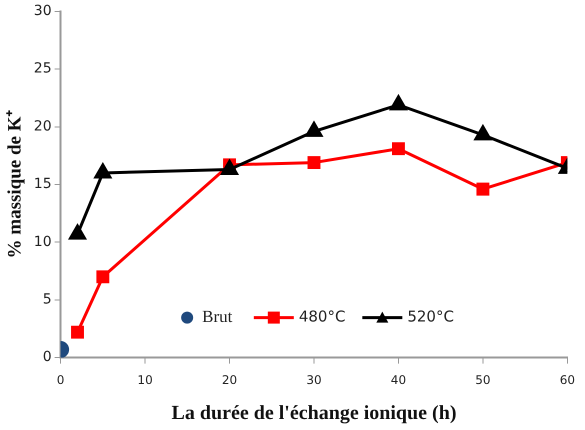  Describe the element at coordinates (145, 379) in the screenshot. I see `x-tick-label: 10` at that location.